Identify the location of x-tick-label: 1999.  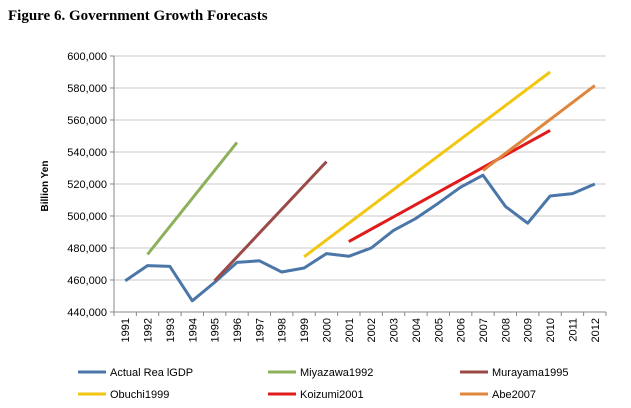
(305, 330).